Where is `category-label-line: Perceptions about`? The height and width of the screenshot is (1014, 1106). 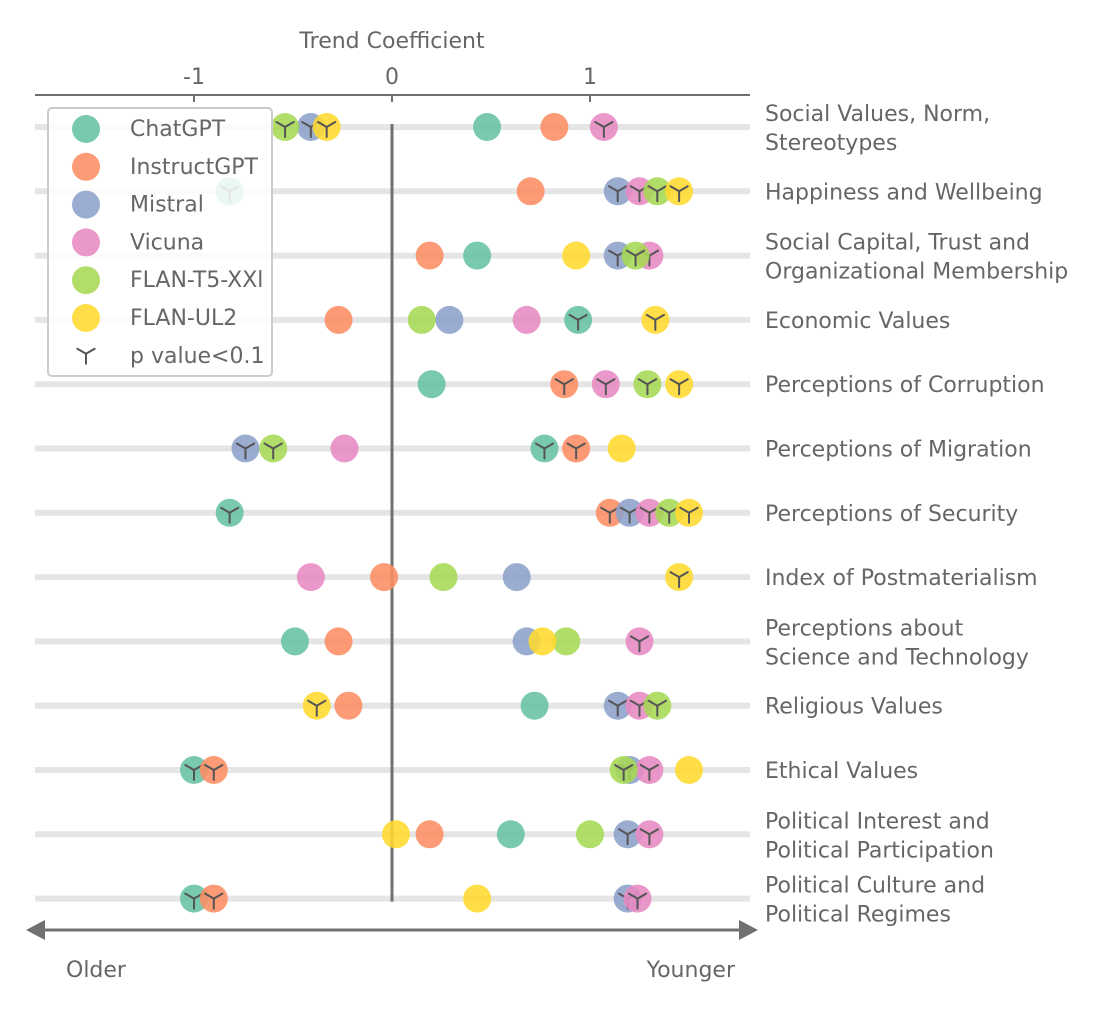
category-label-line: Perceptions about is located at coordinates (864, 628).